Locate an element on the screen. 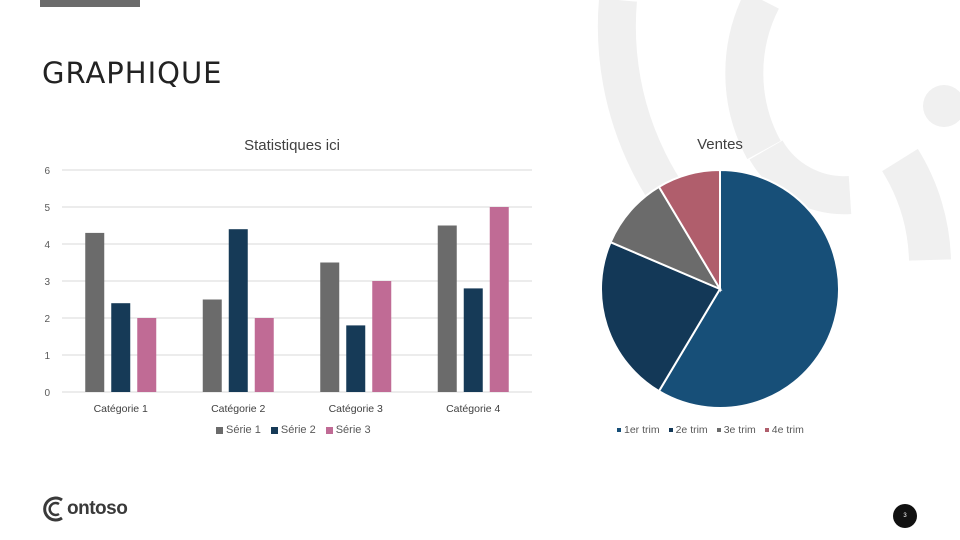 This screenshot has height=540, width=960. y-tick-label: 4 is located at coordinates (47, 245).